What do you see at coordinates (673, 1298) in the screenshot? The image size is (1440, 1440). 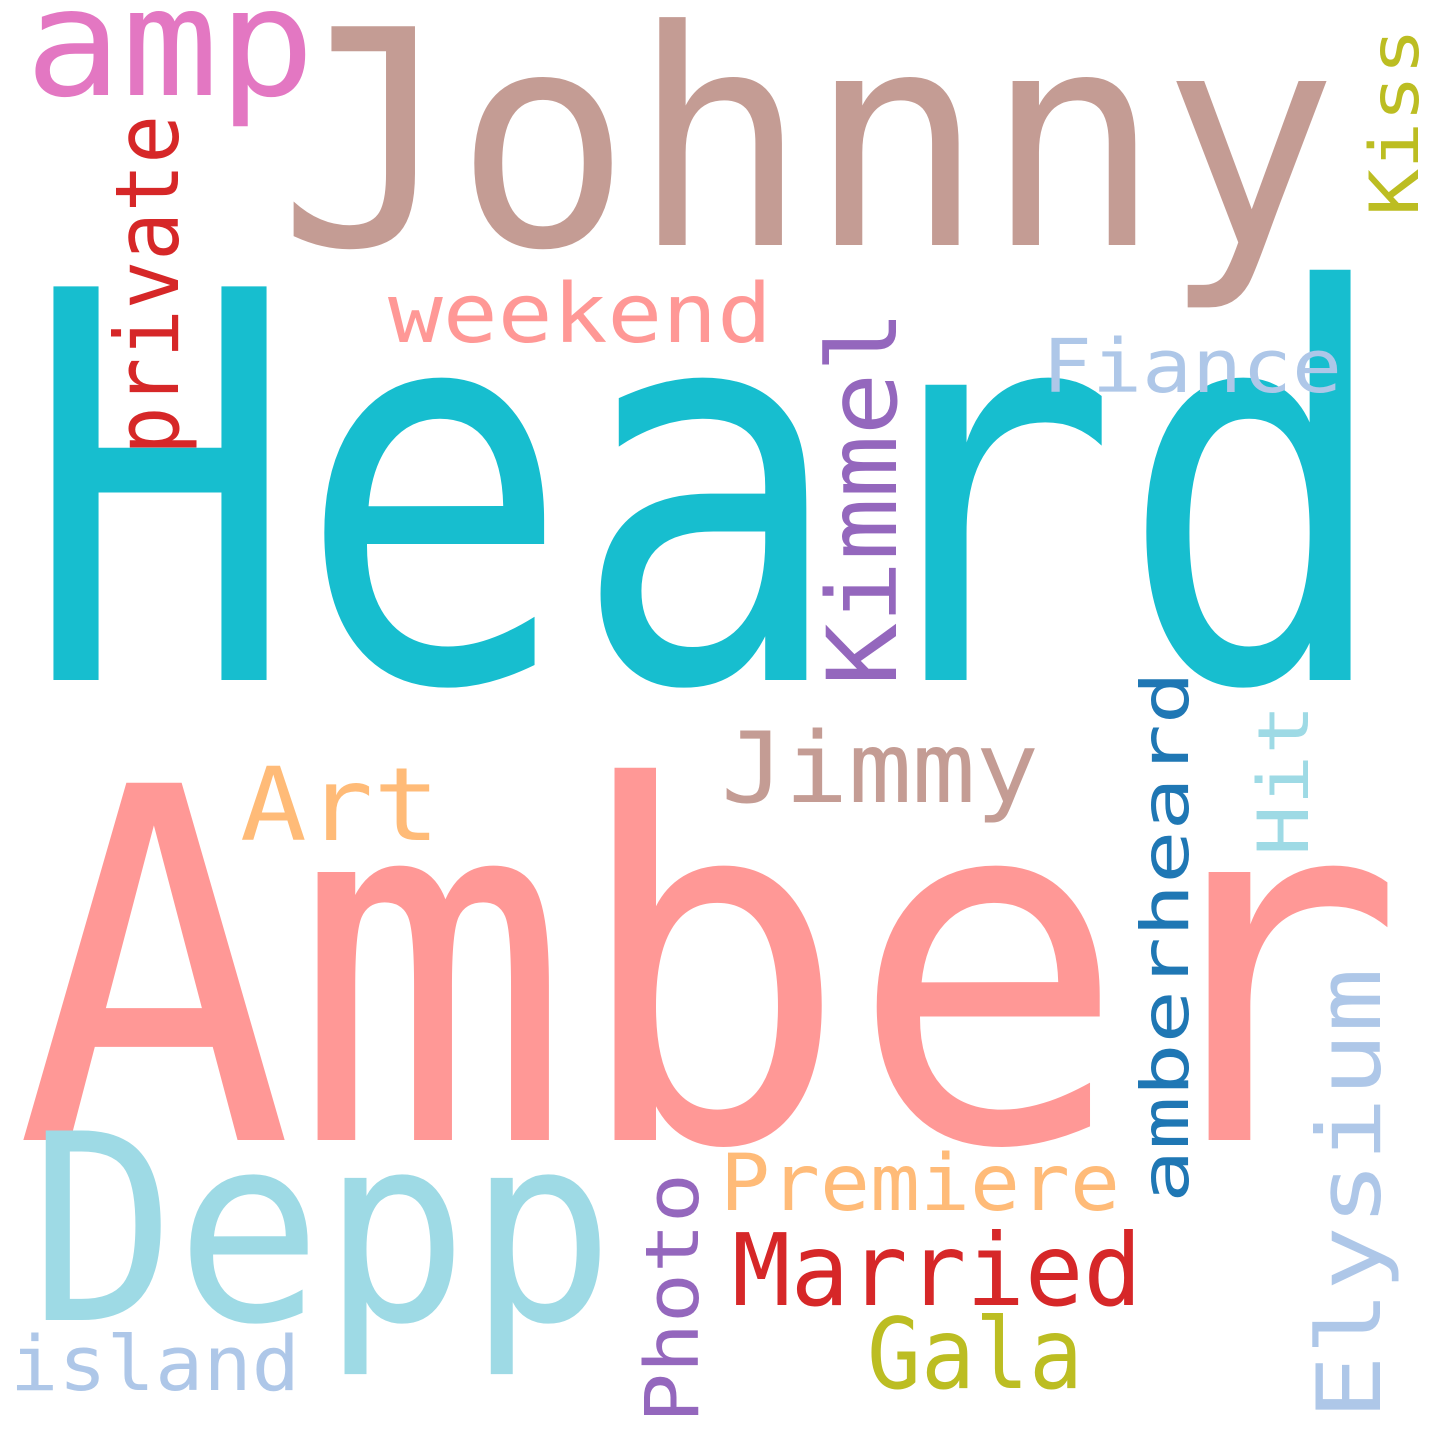 I see `word-photo: Photo` at bounding box center [673, 1298].